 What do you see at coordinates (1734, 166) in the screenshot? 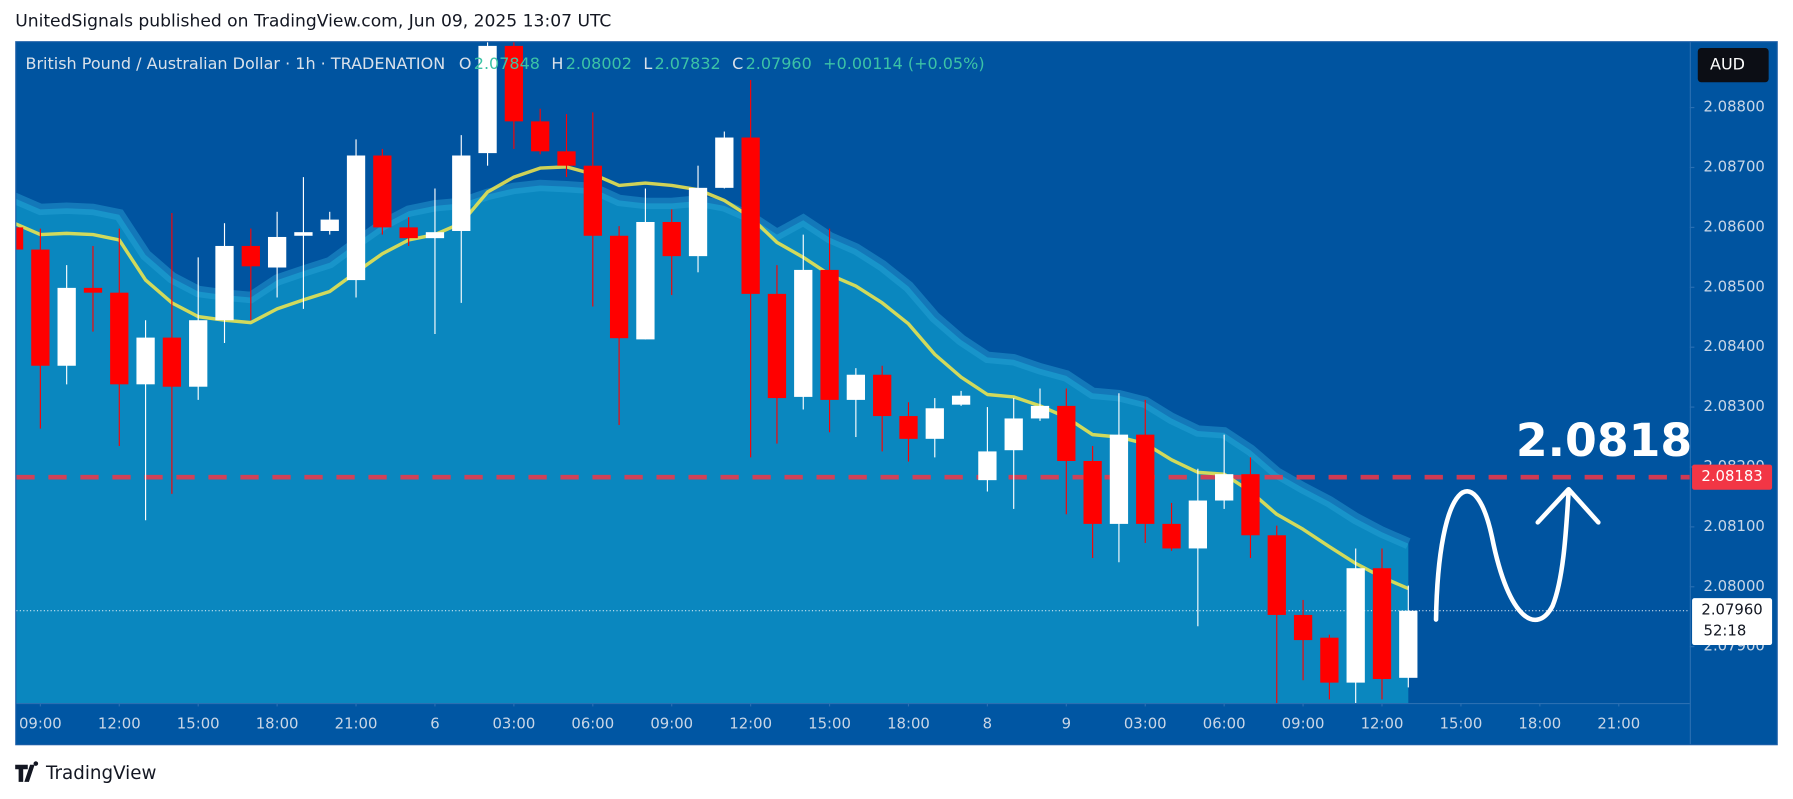
I see `y-tick-label: 2.08700` at bounding box center [1734, 166].